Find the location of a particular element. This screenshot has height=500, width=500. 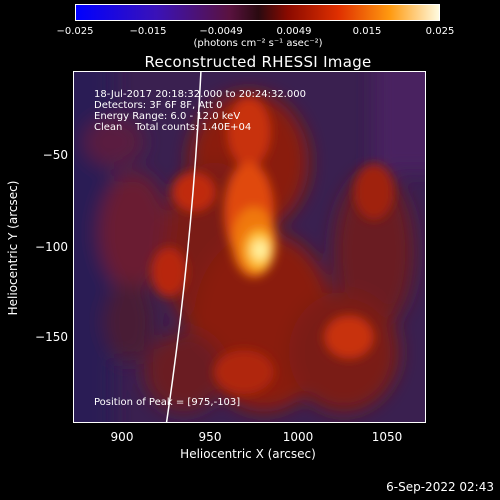

info-counts: Clean Total counts: 1.40E+04 is located at coordinates (173, 127).